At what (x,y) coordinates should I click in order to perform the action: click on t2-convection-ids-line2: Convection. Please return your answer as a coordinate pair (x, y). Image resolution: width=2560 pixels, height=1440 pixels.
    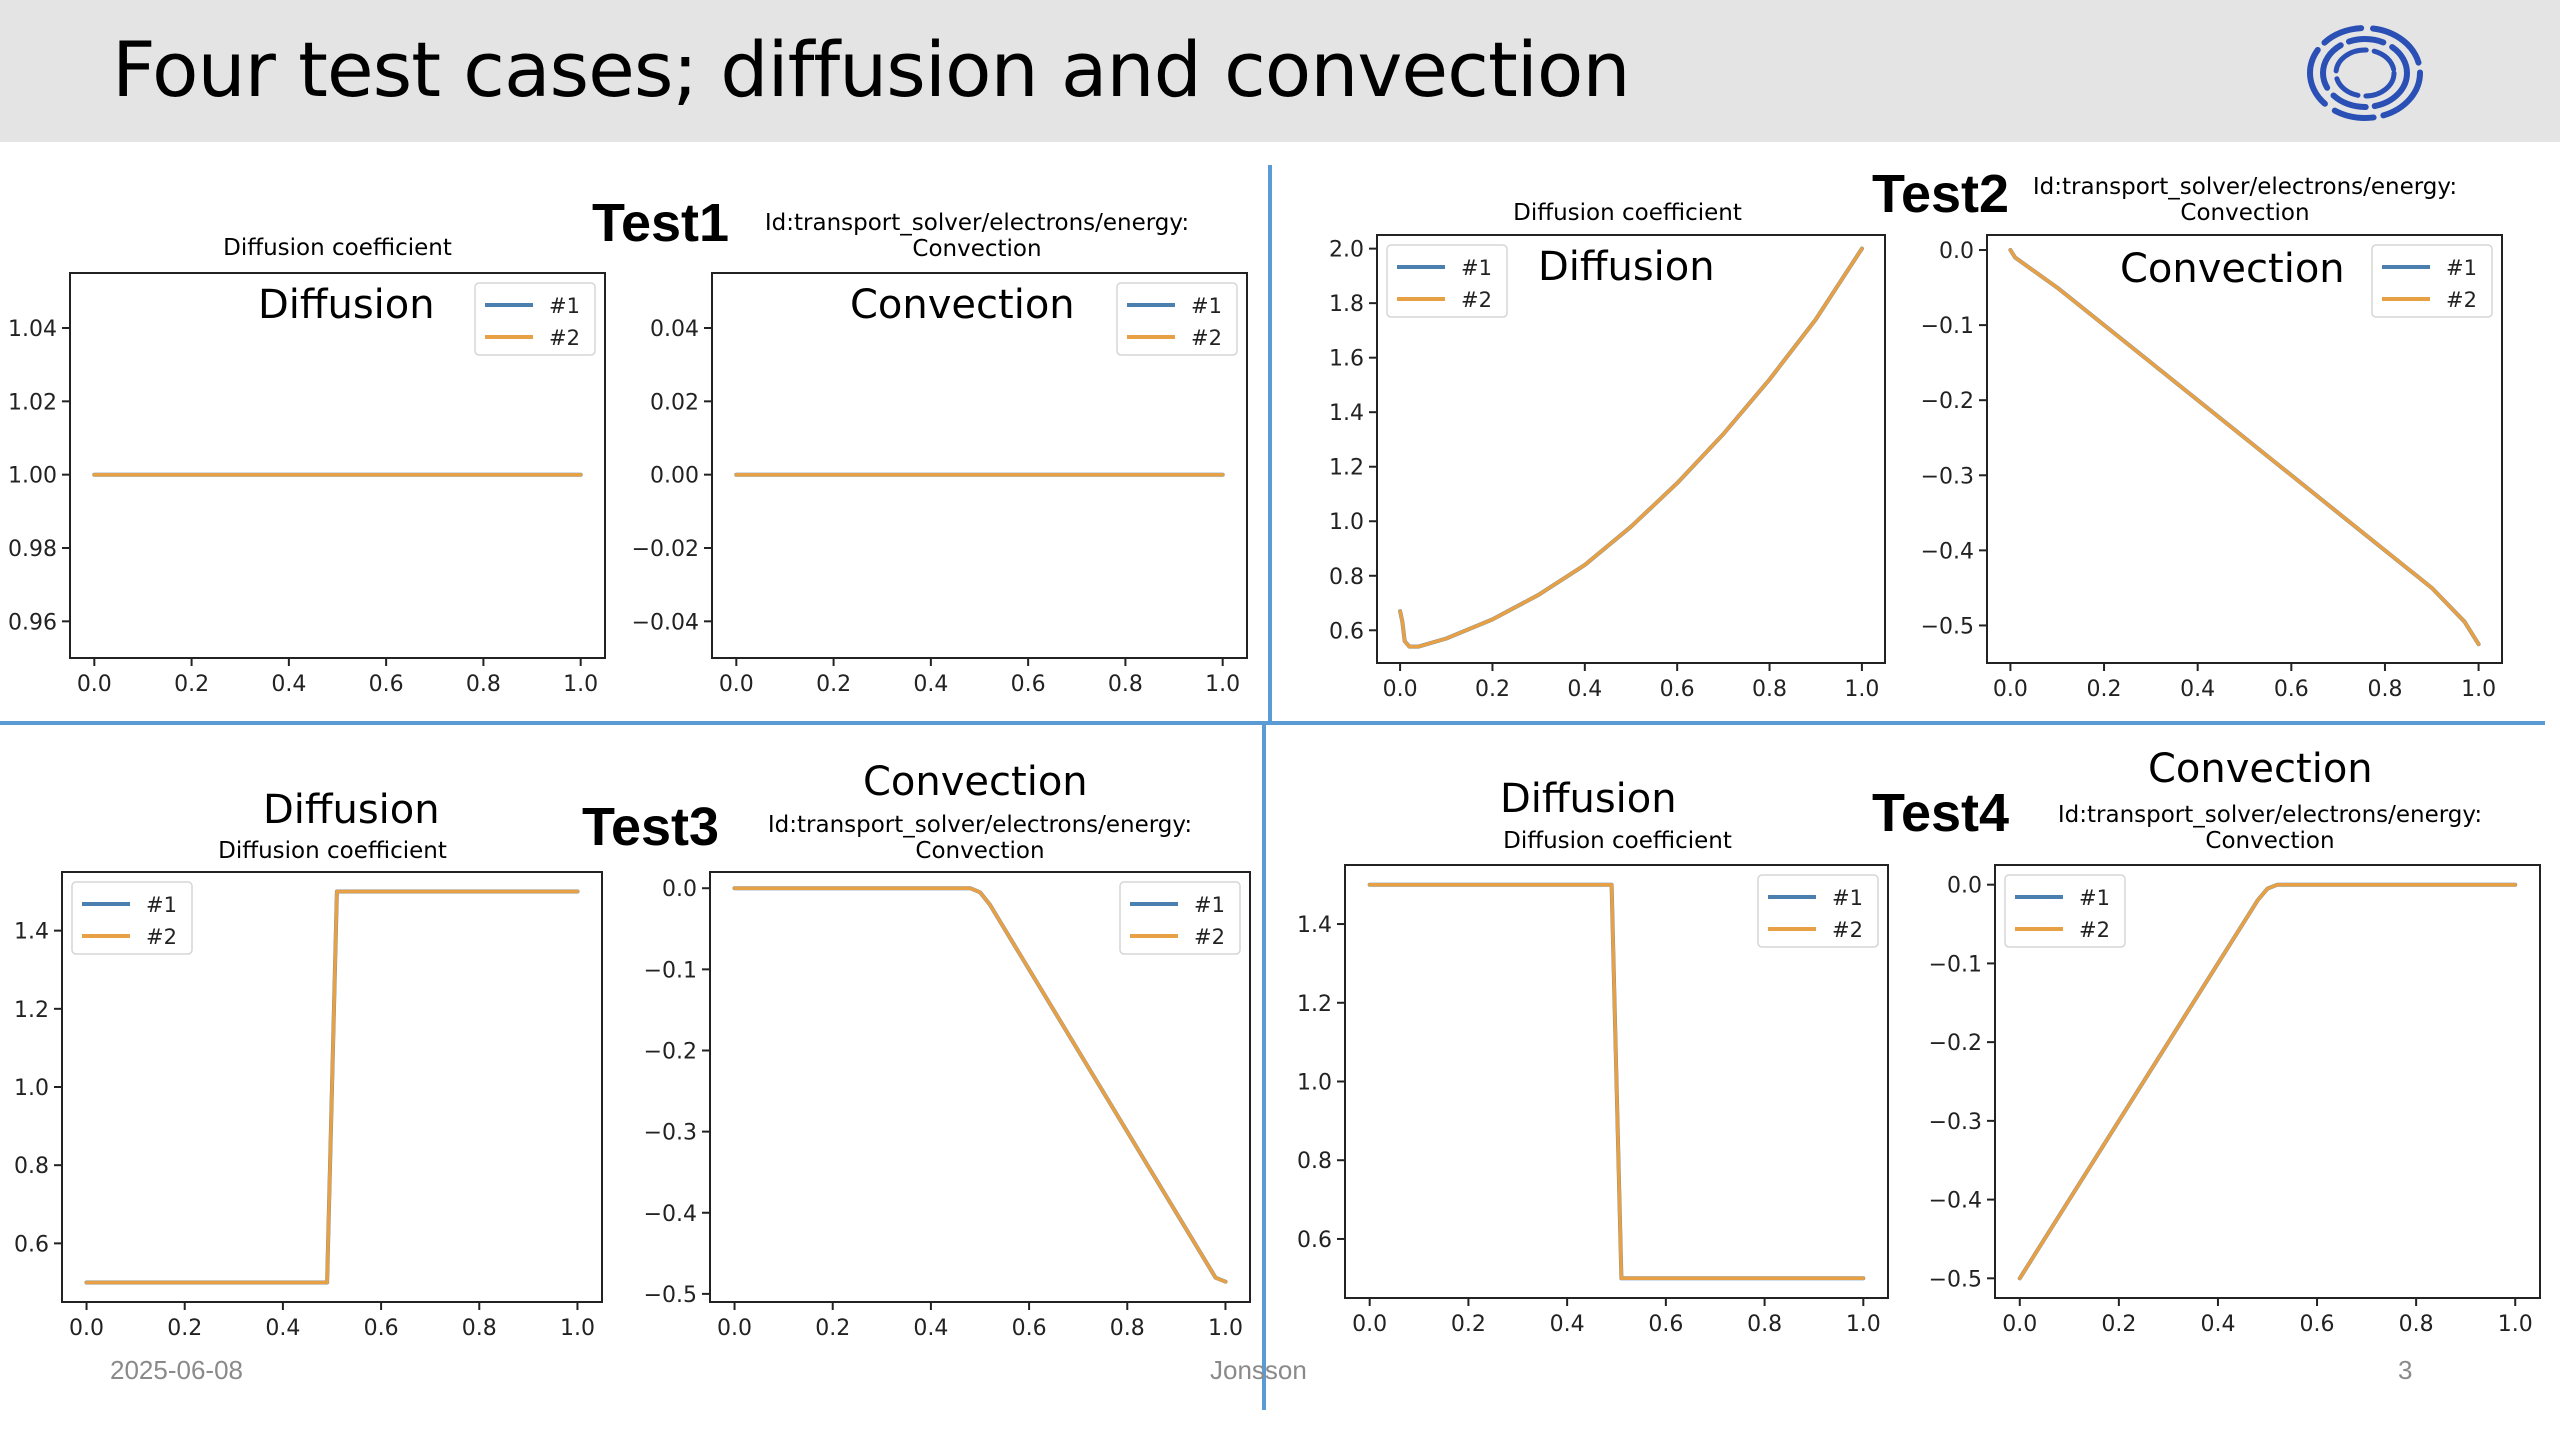
    Looking at the image, I should click on (2245, 213).